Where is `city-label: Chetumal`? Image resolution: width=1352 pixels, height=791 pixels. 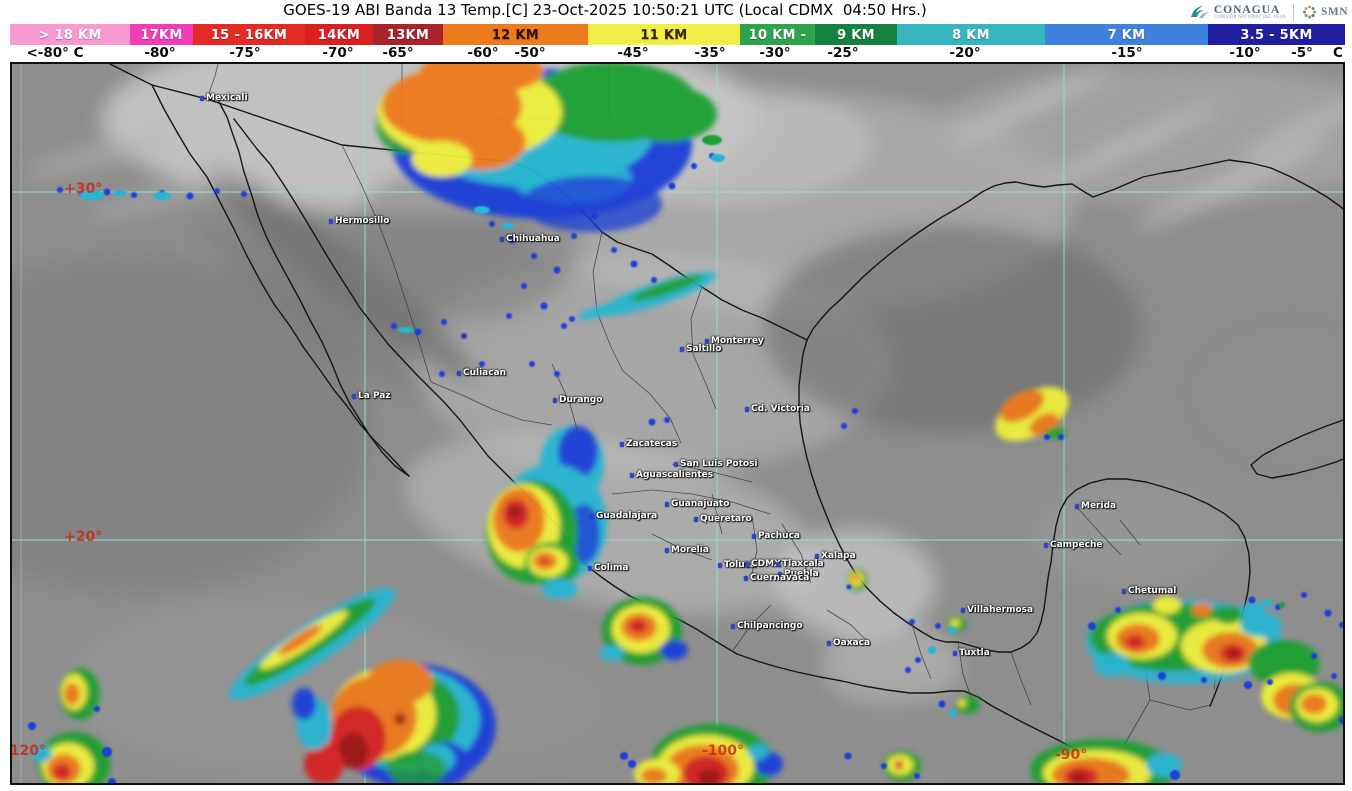
city-label: Chetumal is located at coordinates (1149, 591).